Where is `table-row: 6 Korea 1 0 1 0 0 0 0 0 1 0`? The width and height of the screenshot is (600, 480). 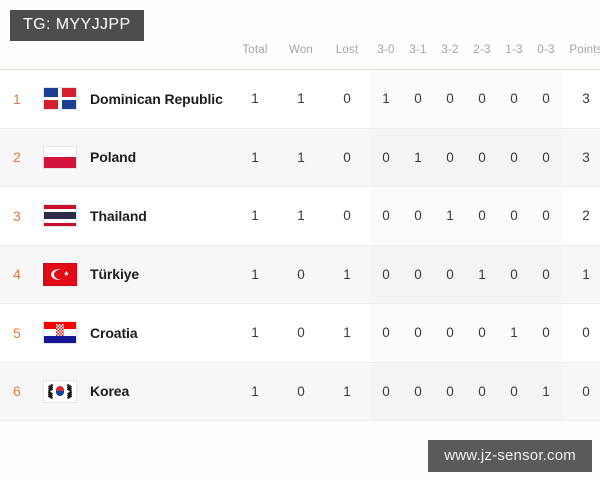 table-row: 6 Korea 1 0 1 0 0 0 0 0 1 0 is located at coordinates (300, 391).